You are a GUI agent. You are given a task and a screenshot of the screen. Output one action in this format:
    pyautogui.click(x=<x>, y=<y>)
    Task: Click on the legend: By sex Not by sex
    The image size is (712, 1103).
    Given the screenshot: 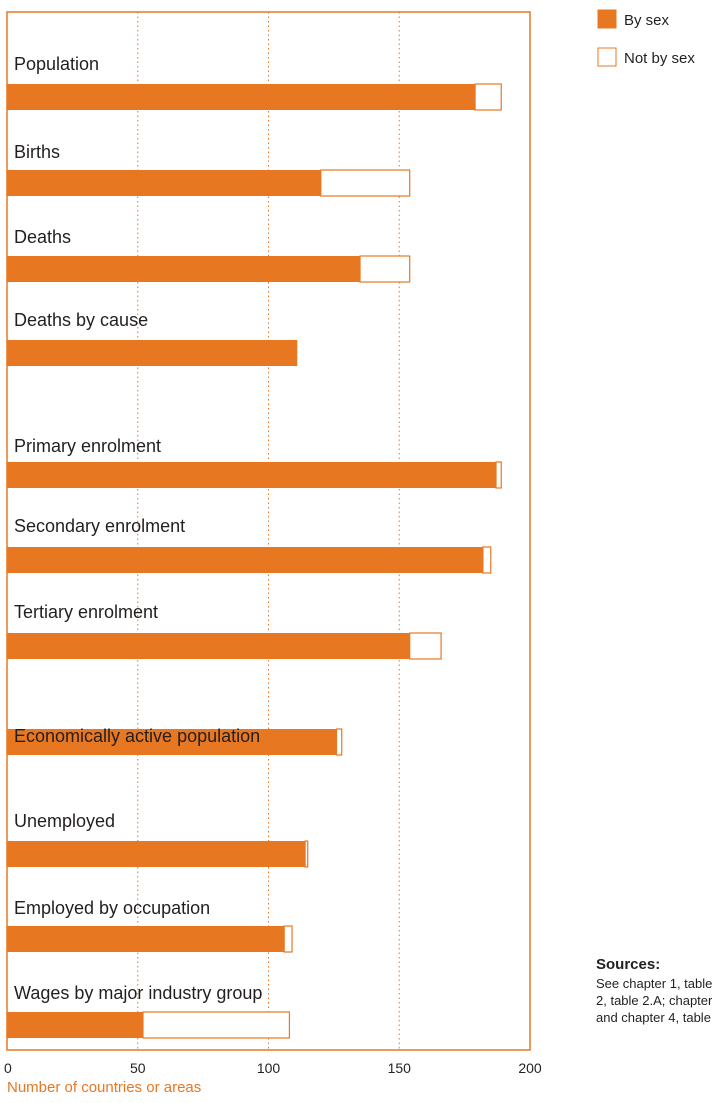 What is the action you would take?
    pyautogui.click(x=646, y=38)
    